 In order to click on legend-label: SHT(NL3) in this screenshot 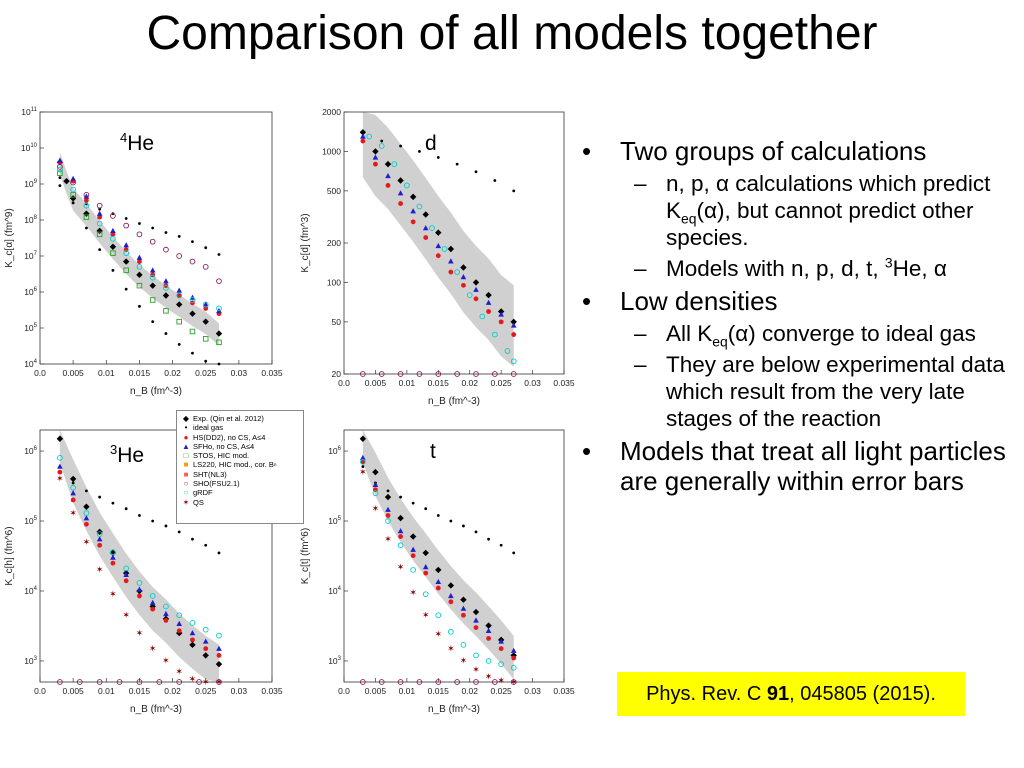, I will do `click(210, 474)`.